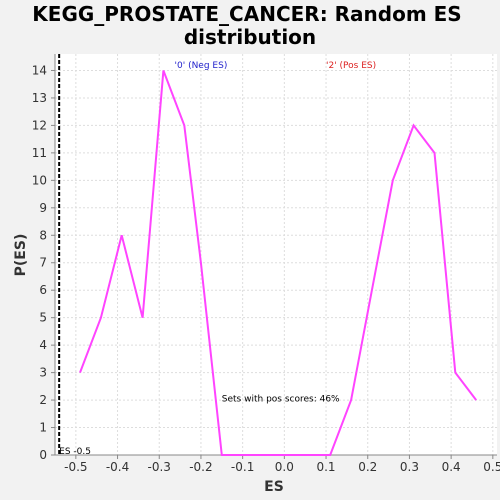 The image size is (500, 500). I want to click on y-axis-label: P(ES), so click(21, 255).